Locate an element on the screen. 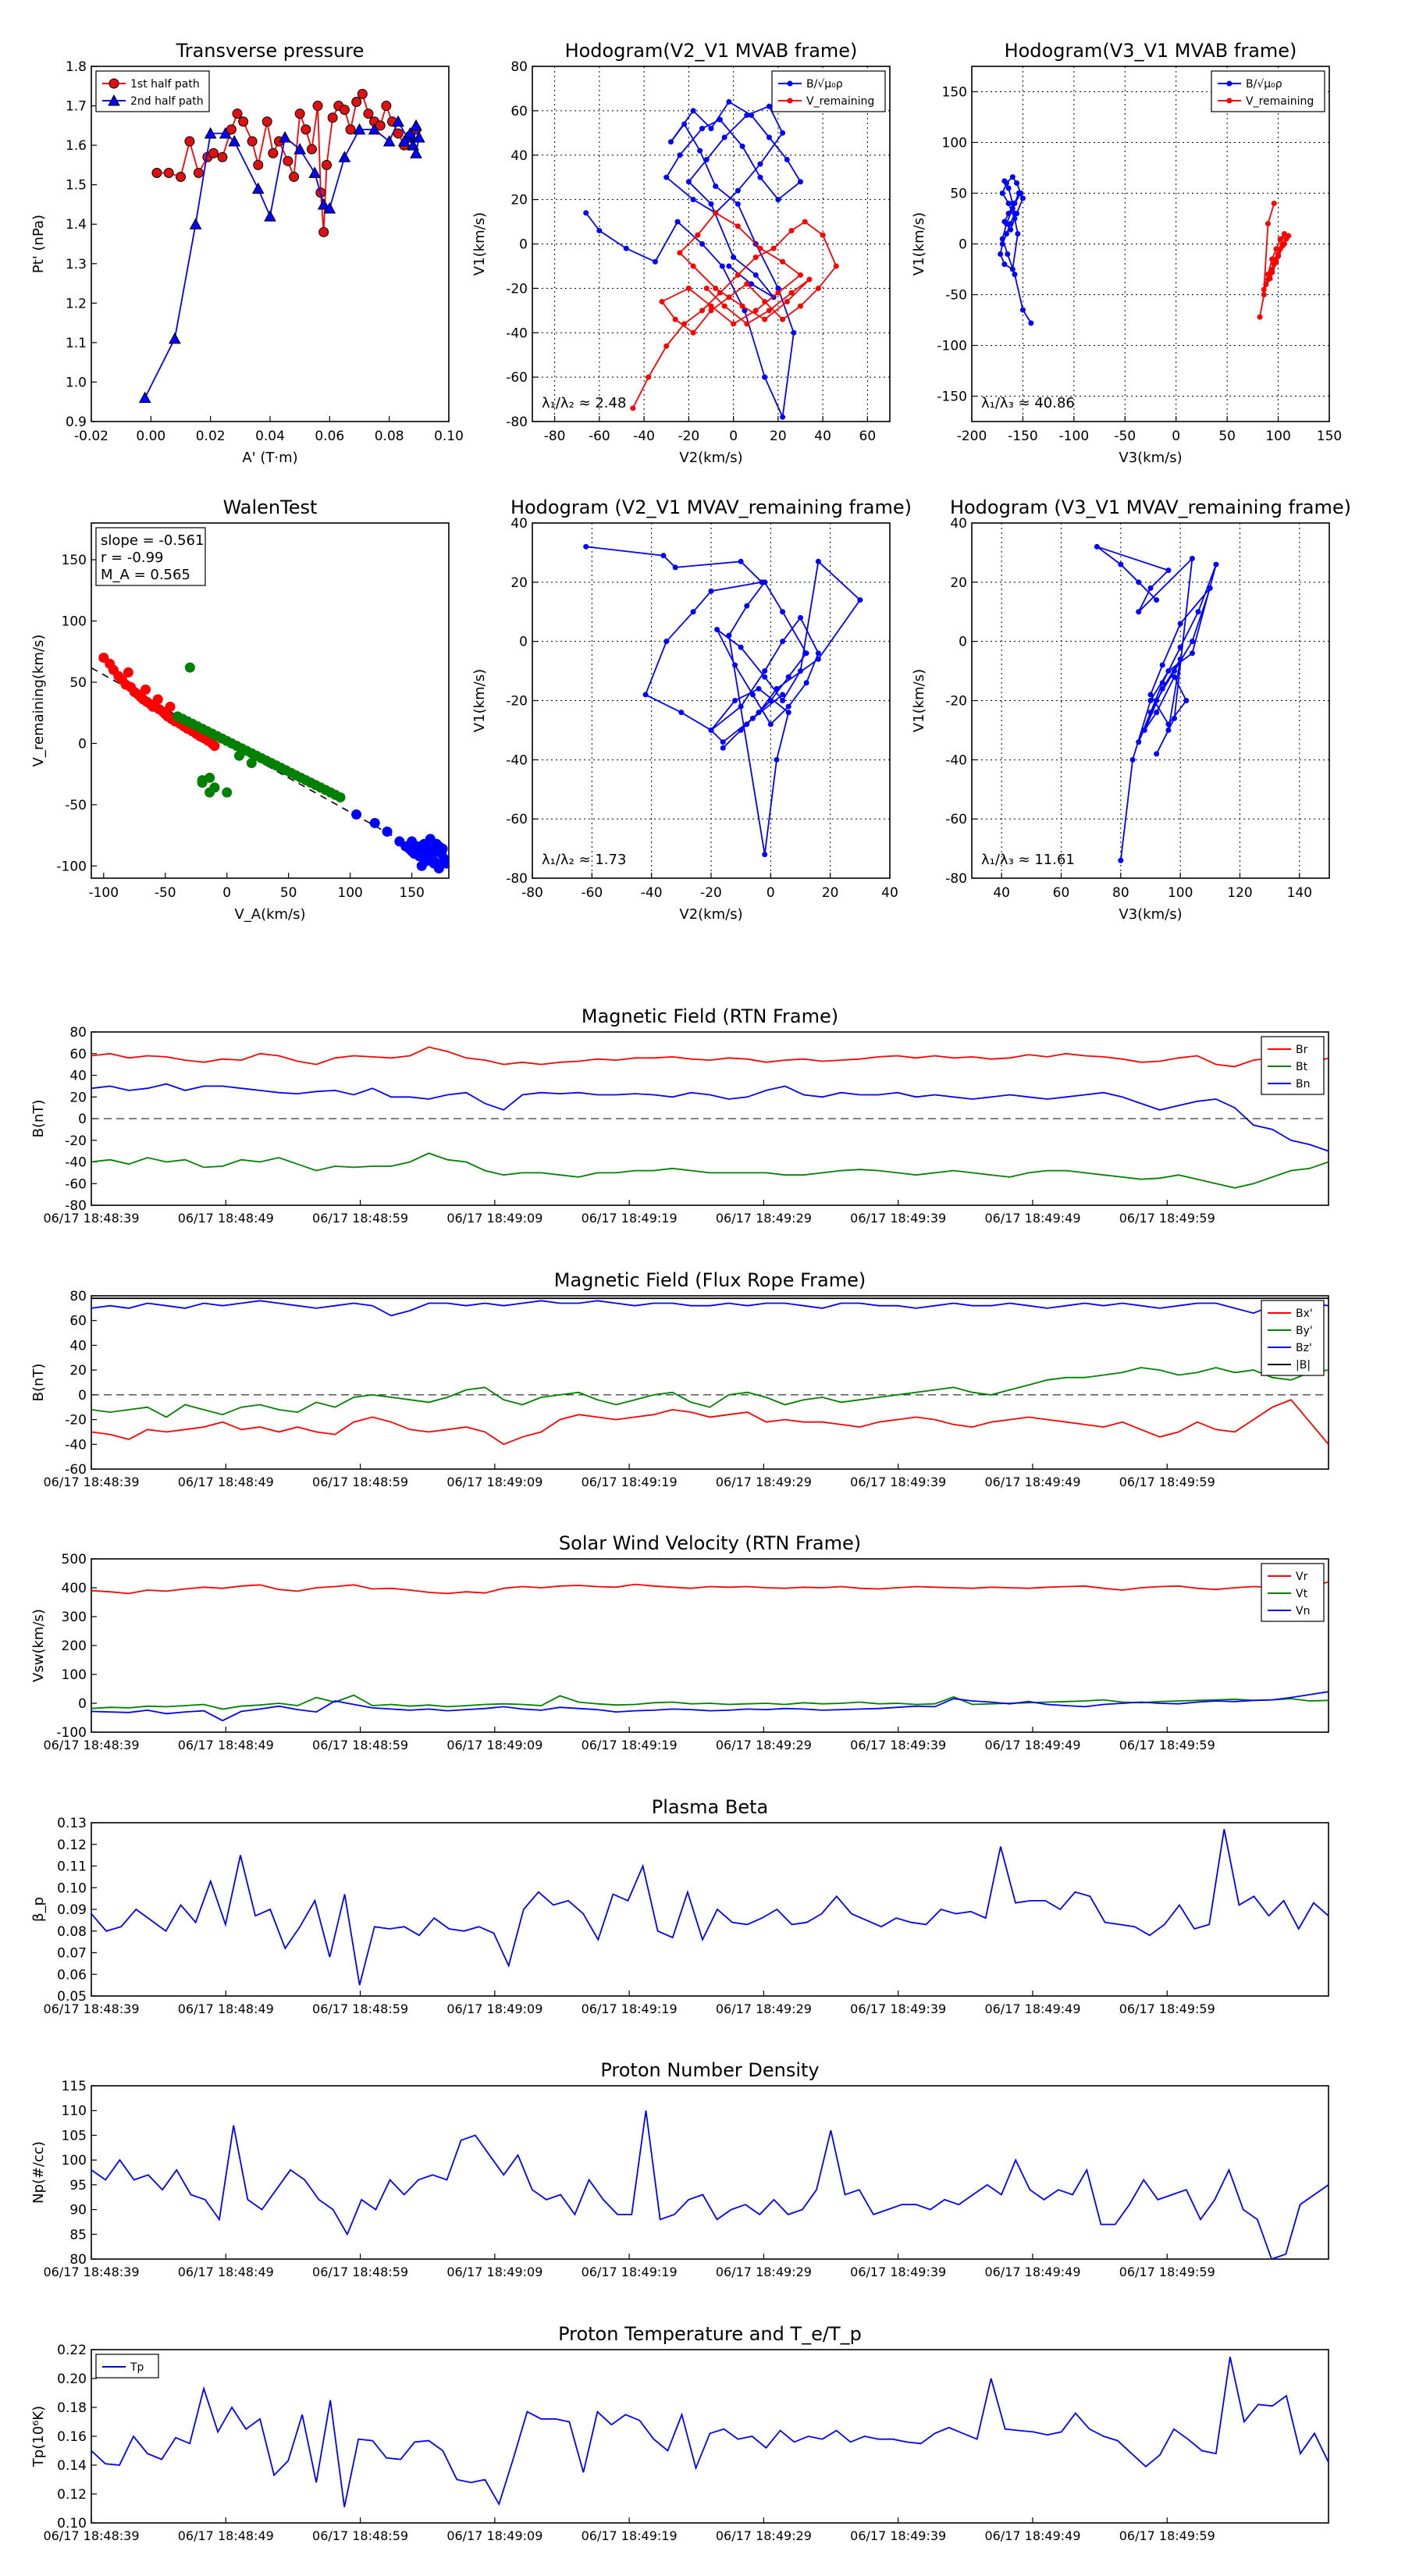  x-tick-label: -50 is located at coordinates (1125, 436).